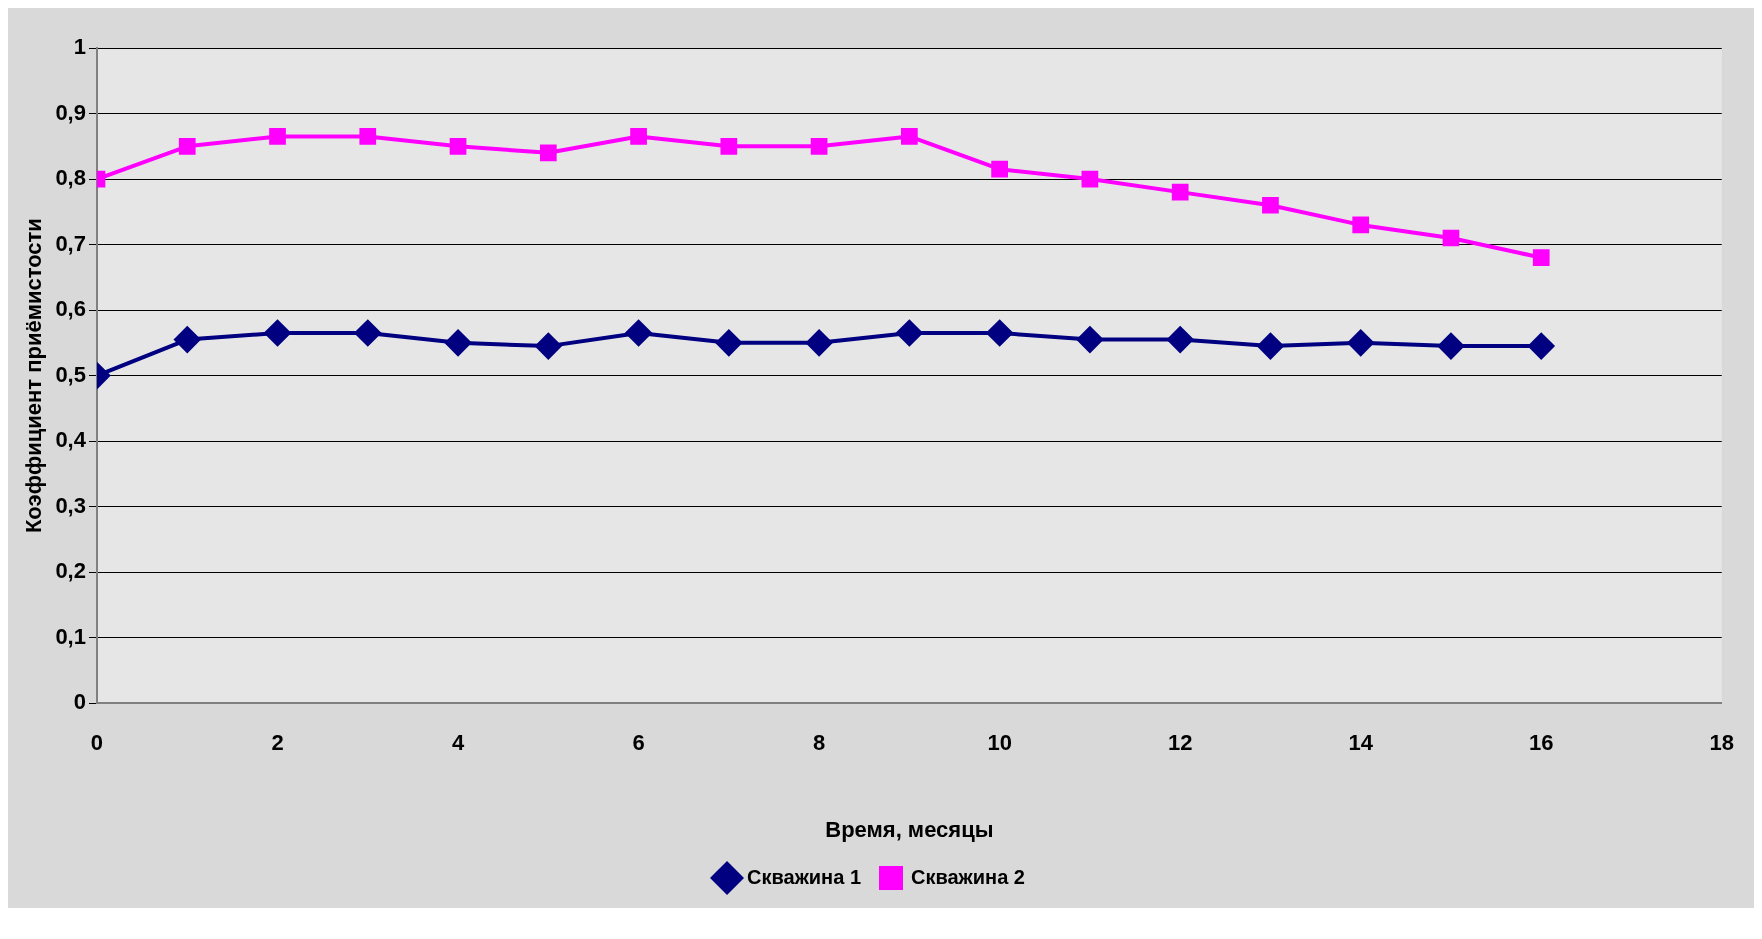 The image size is (1762, 939). Describe the element at coordinates (1361, 743) in the screenshot. I see `x-tick-label: 14` at that location.